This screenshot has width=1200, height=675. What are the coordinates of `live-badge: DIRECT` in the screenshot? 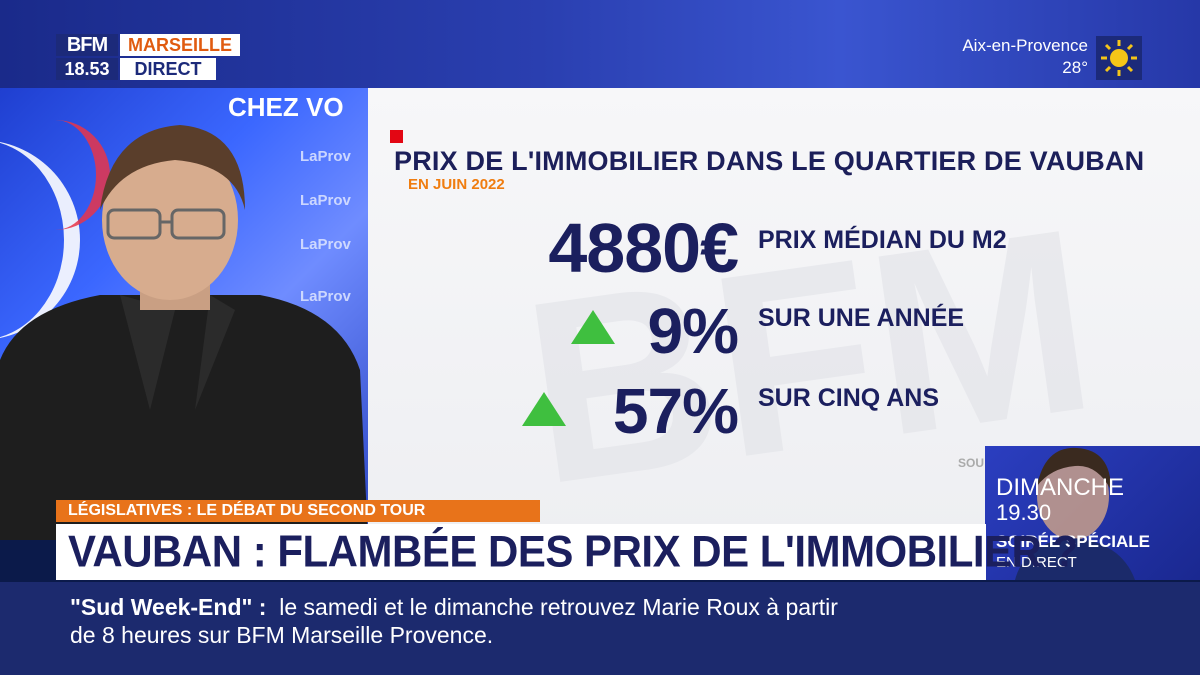 It's located at (168, 69).